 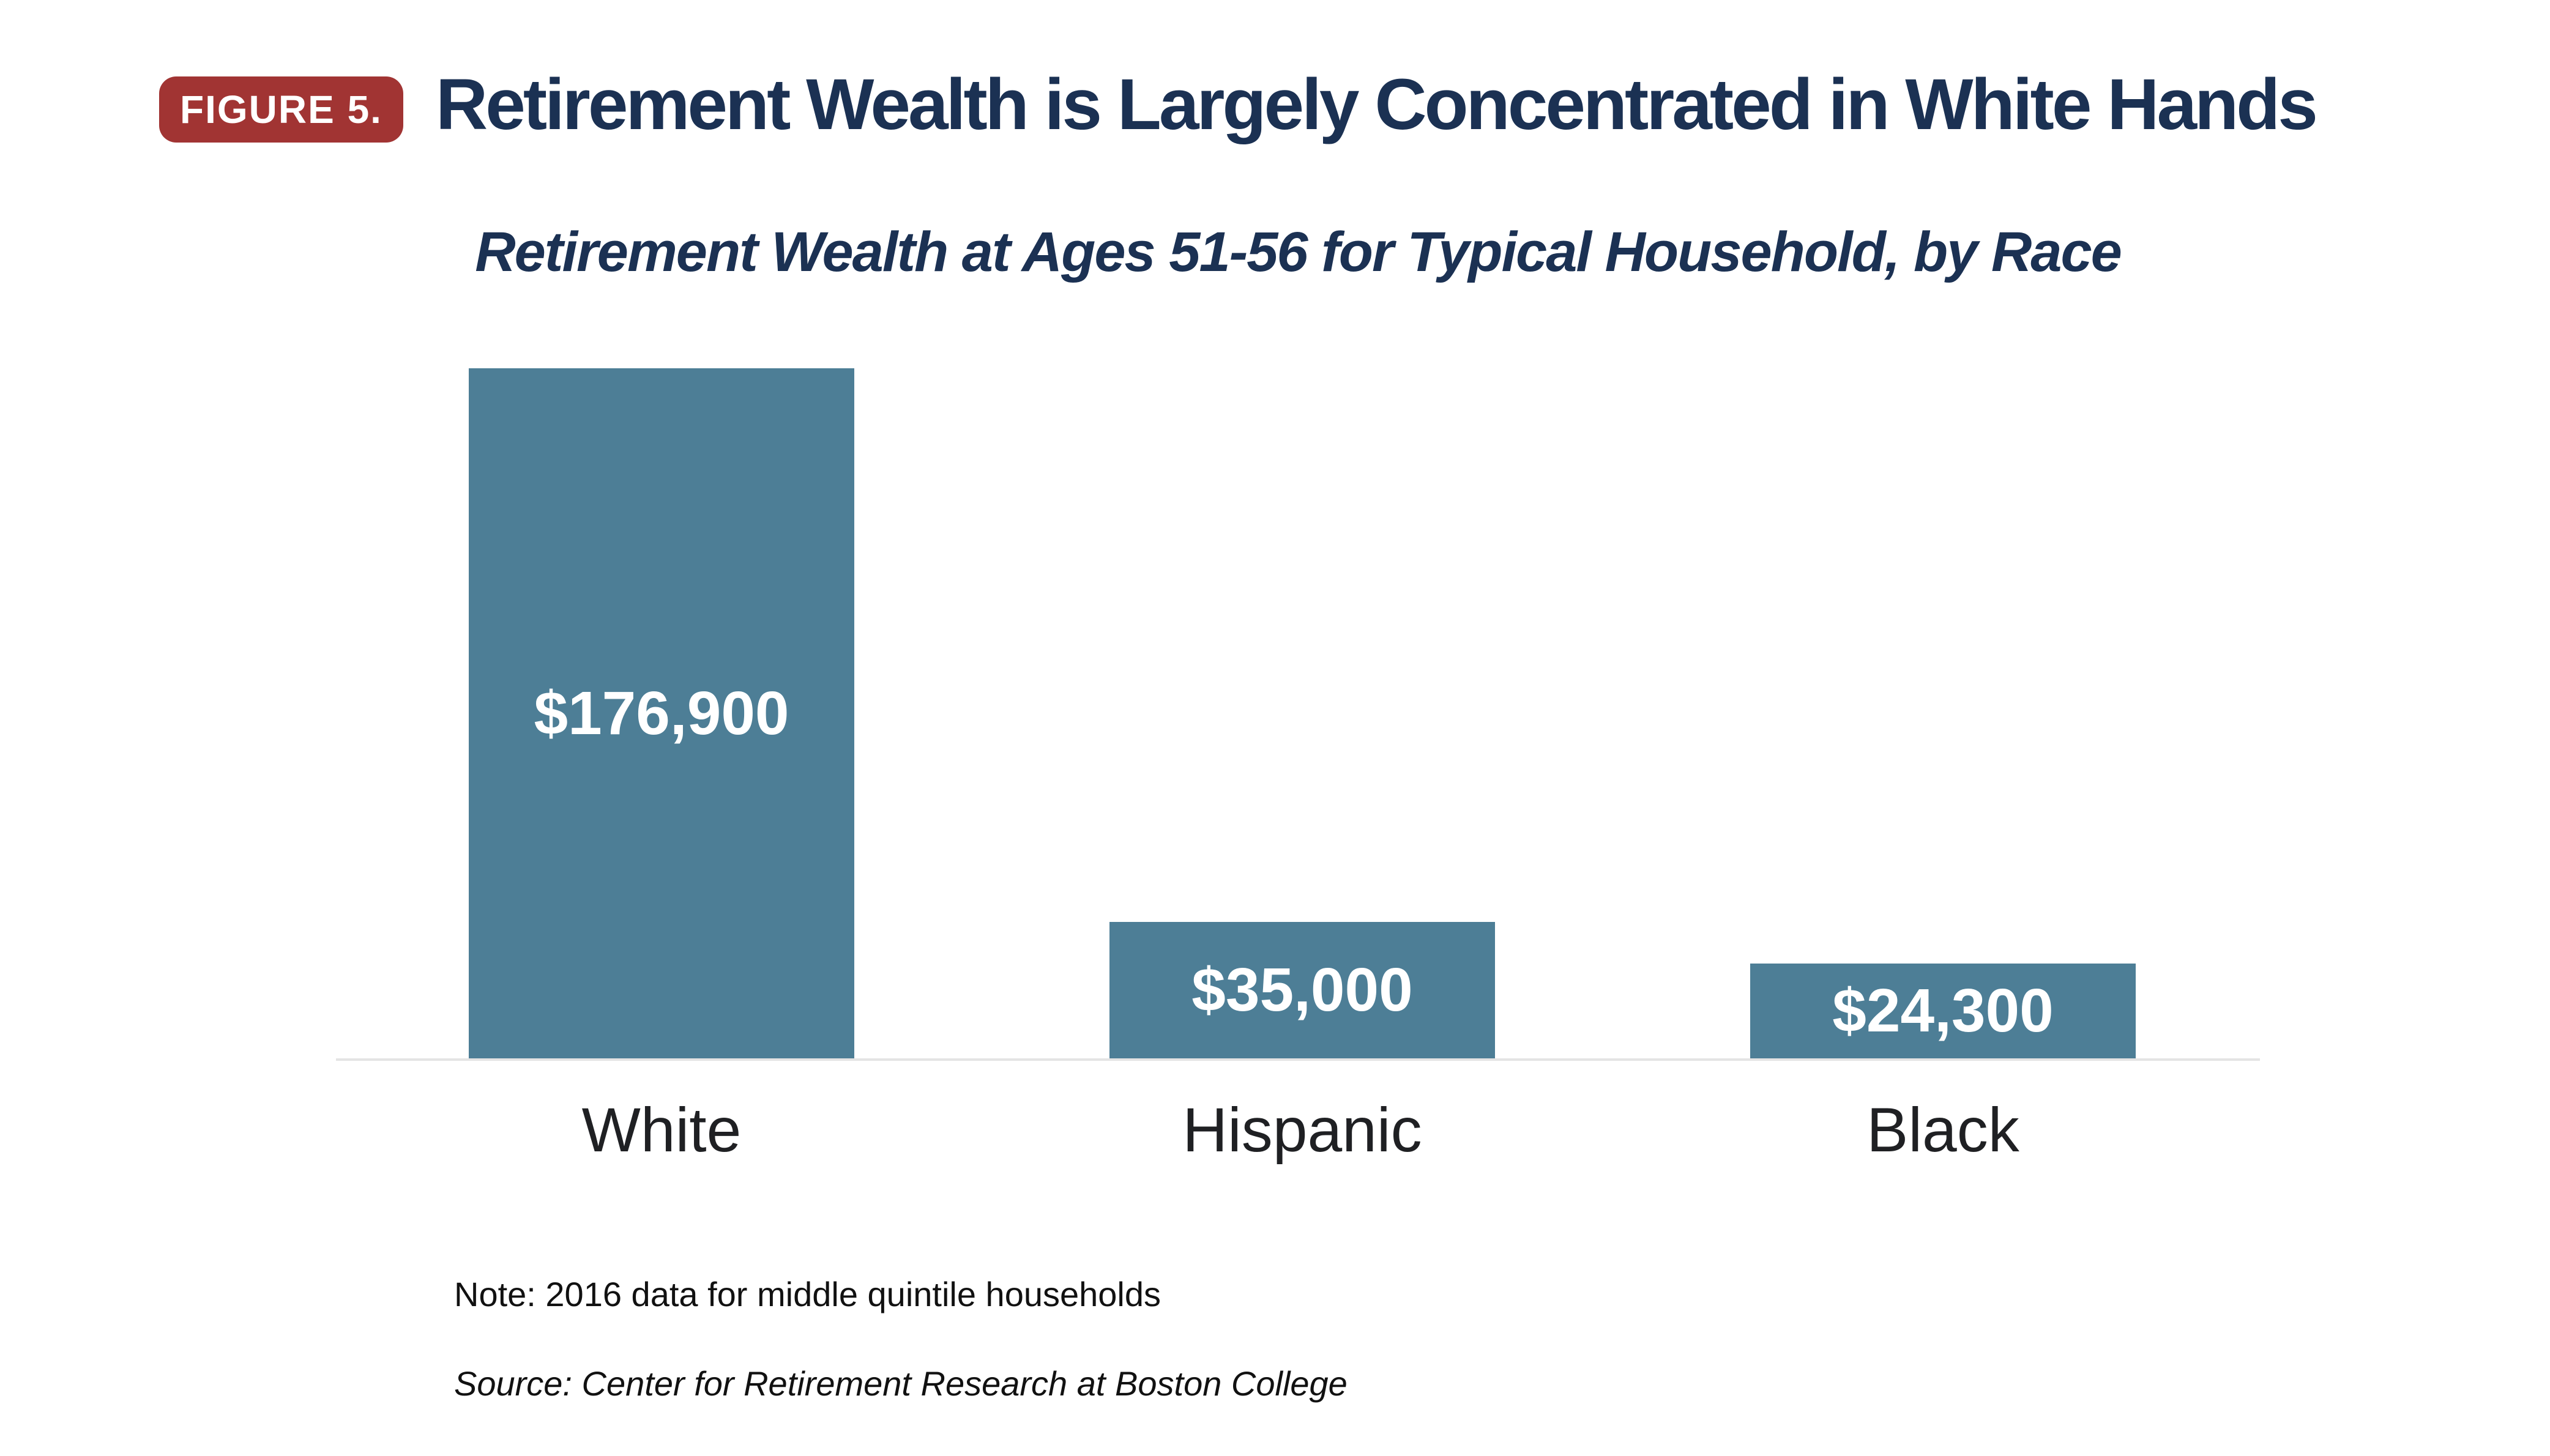 What do you see at coordinates (1302, 1130) in the screenshot?
I see `category-label-hispanic: Hispanic` at bounding box center [1302, 1130].